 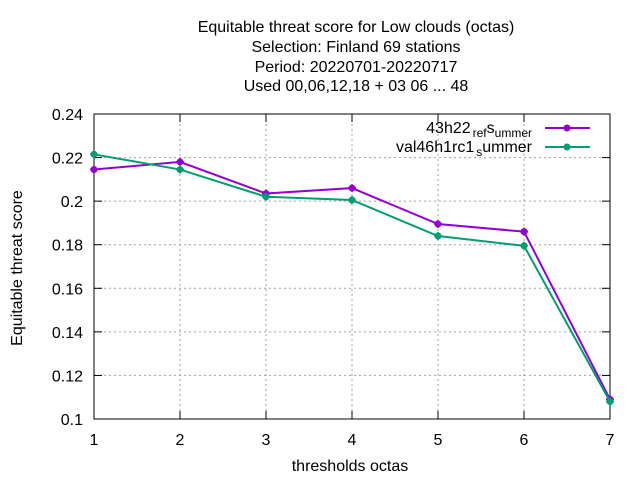 I want to click on title-line-4: Used 00,06,12,18 + 03 06 ... 48, so click(x=356, y=86).